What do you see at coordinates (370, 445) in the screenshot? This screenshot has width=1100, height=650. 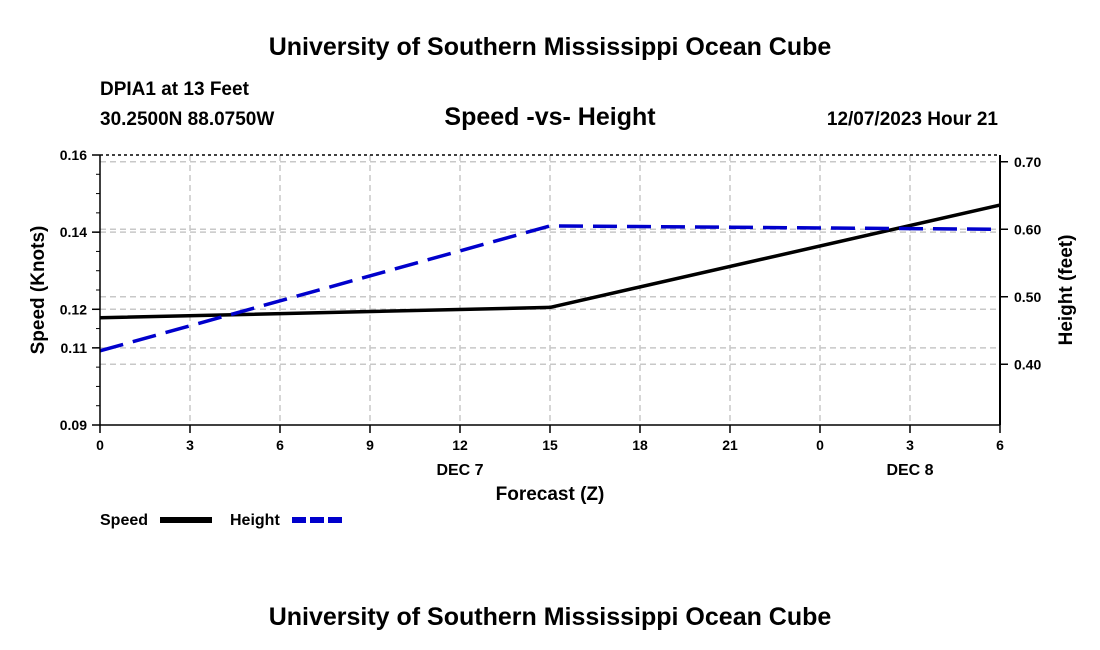 I see `x-tick-label: 9` at bounding box center [370, 445].